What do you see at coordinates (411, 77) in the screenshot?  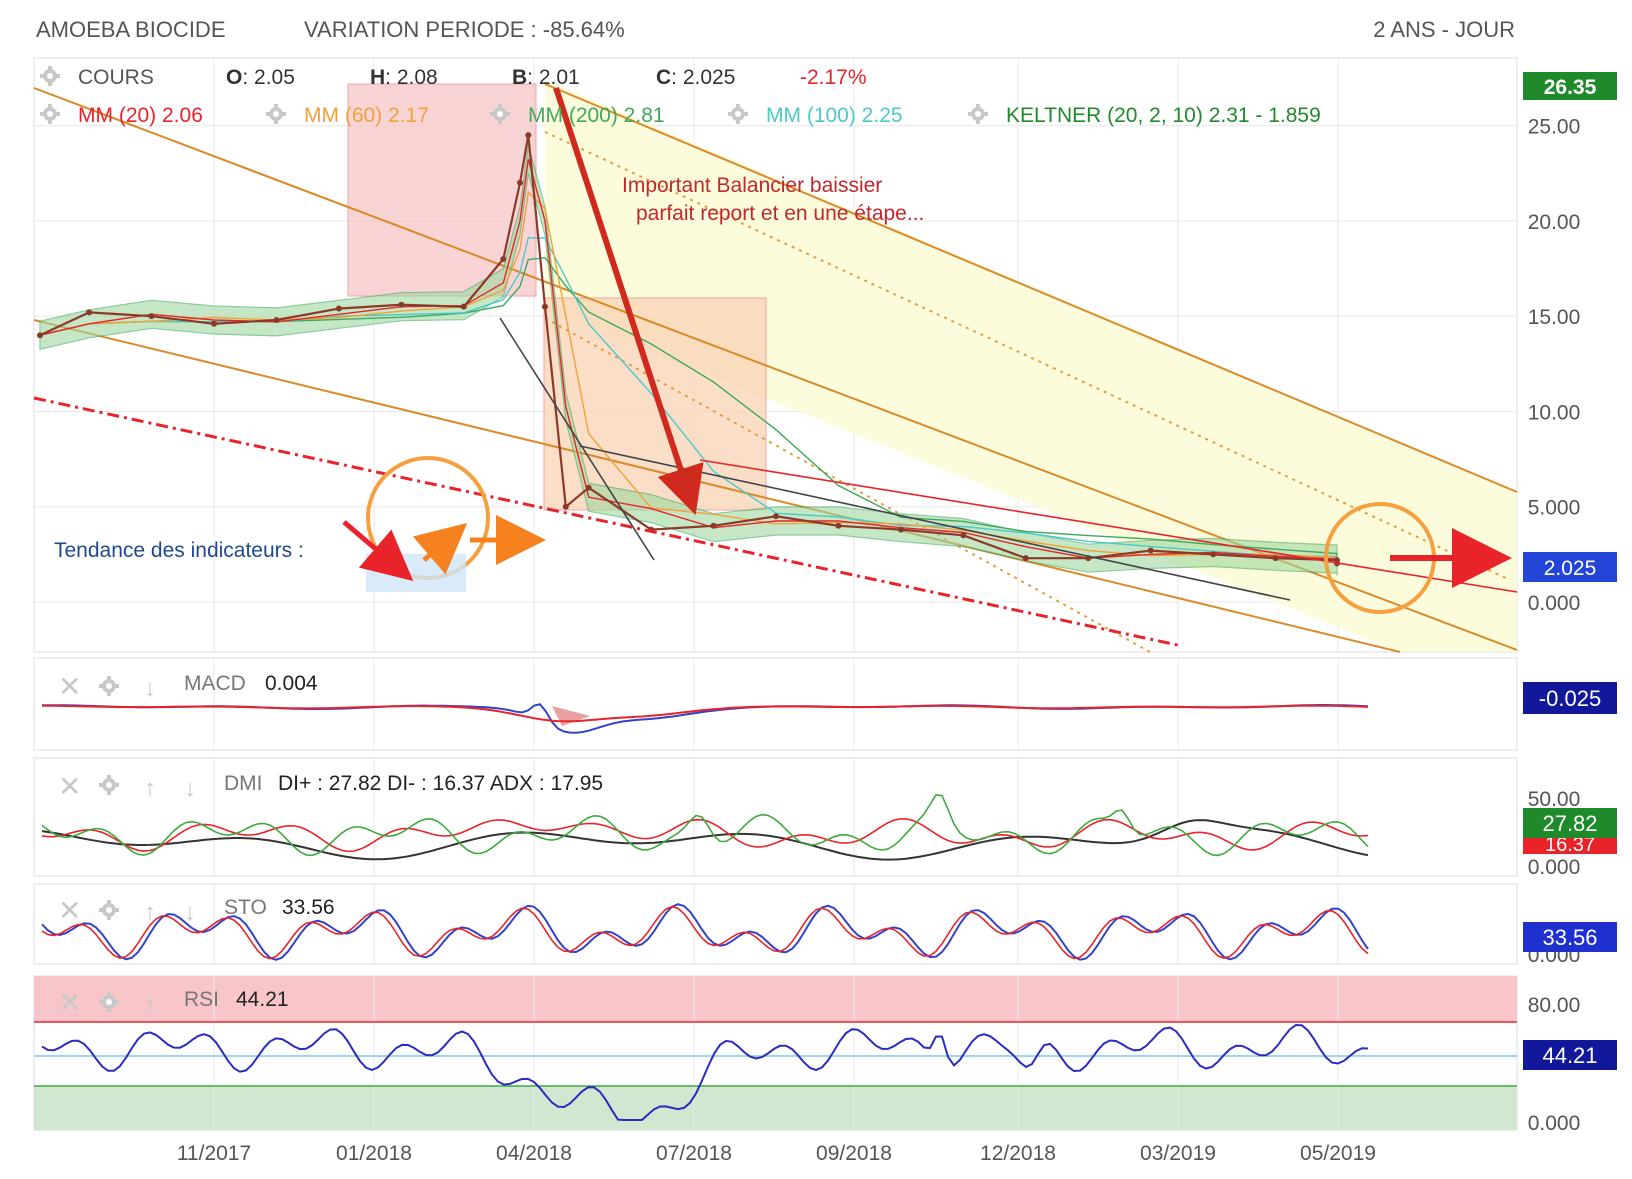 I see `ohlc-value: : 2.08` at bounding box center [411, 77].